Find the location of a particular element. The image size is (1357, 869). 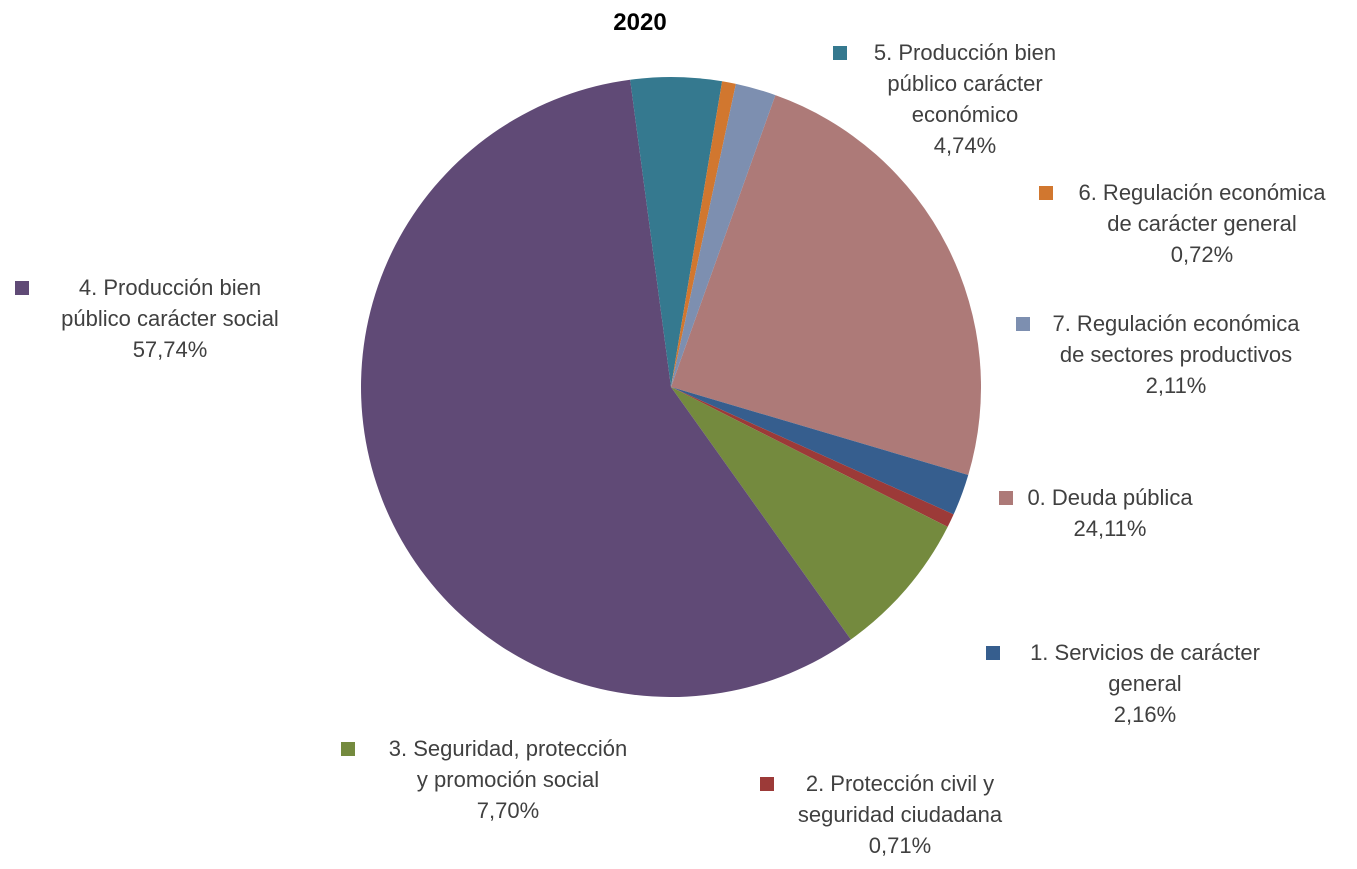

slice-category-label: público carácter social is located at coordinates (170, 318).